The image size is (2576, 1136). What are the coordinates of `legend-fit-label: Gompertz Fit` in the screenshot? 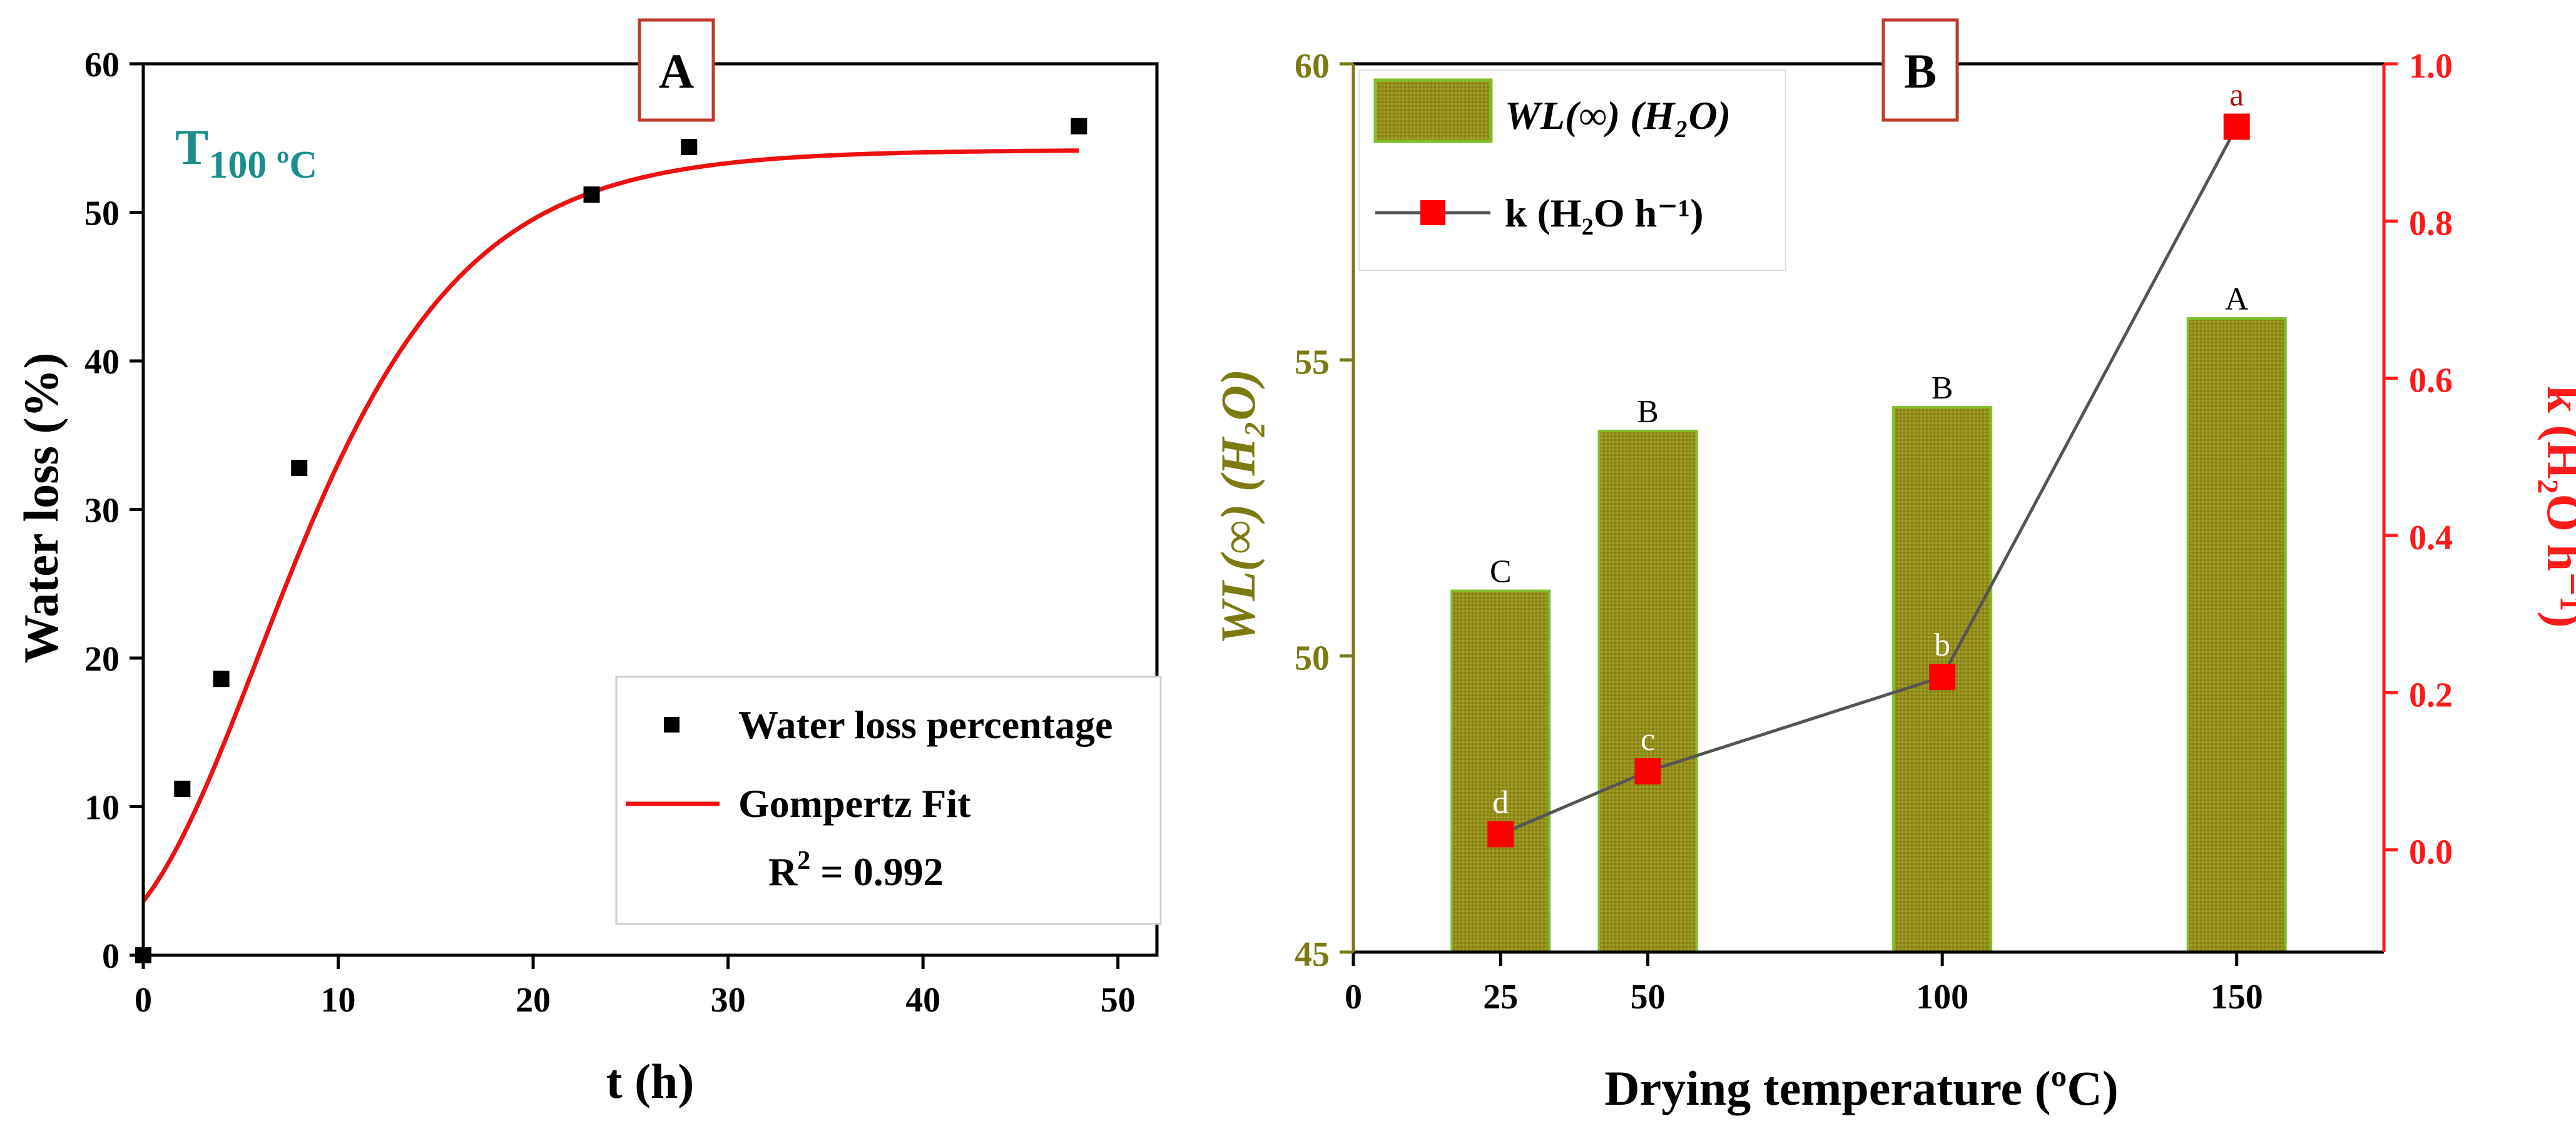 It's located at (855, 803).